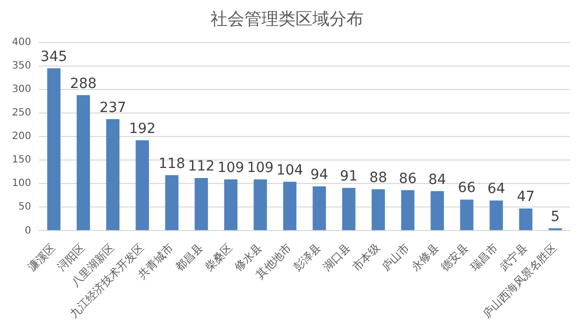 The width and height of the screenshot is (580, 324). What do you see at coordinates (142, 128) in the screenshot?
I see `data-label: 192` at bounding box center [142, 128].